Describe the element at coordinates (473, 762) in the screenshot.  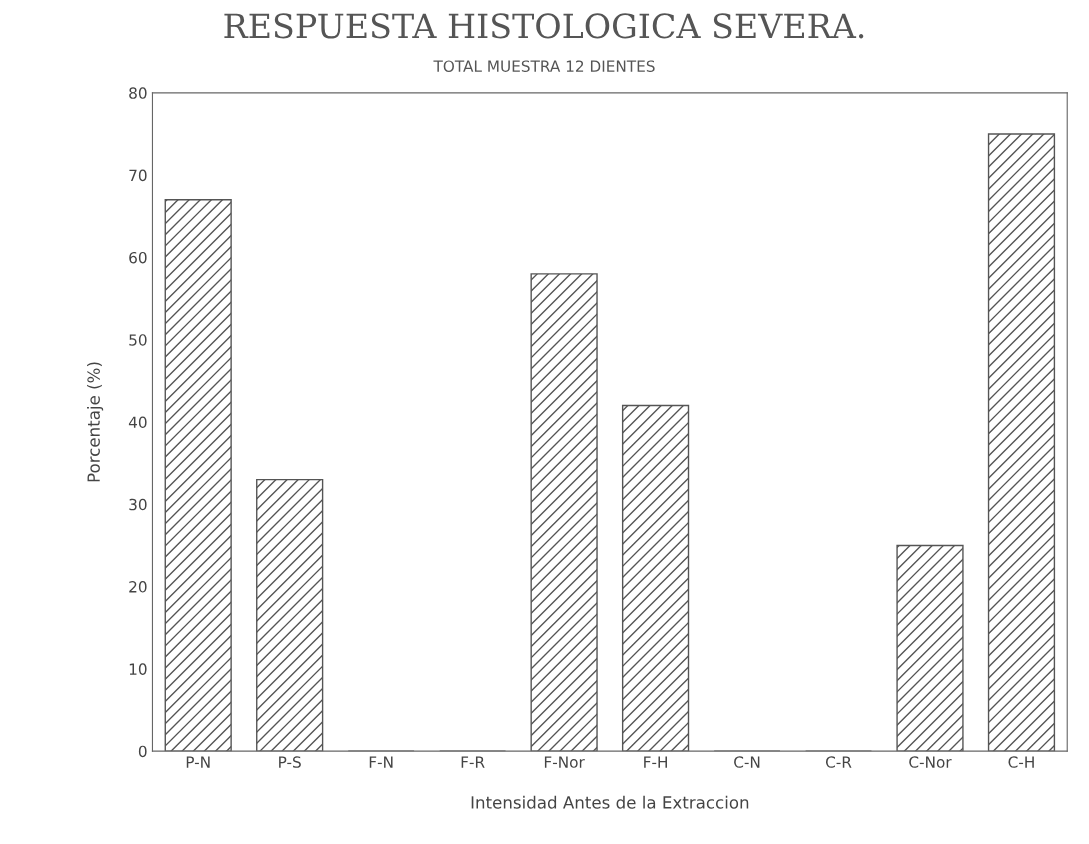
I see `x-tick-label: F-R` at that location.